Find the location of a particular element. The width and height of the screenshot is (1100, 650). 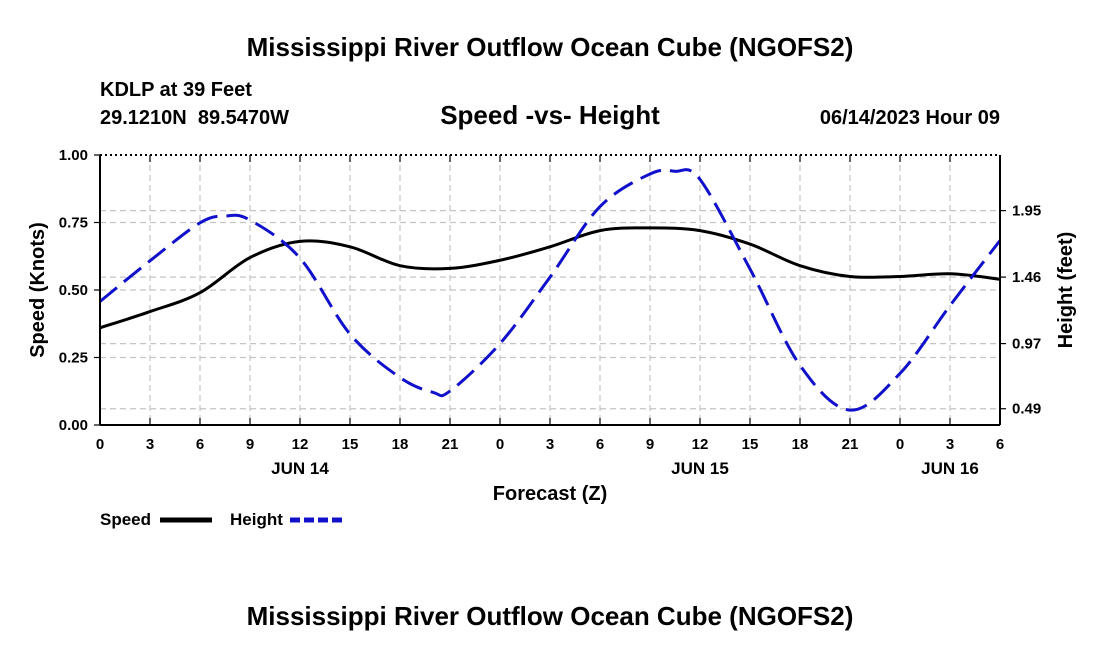

location-label: 29.1210N 89.5470W is located at coordinates (194, 118).